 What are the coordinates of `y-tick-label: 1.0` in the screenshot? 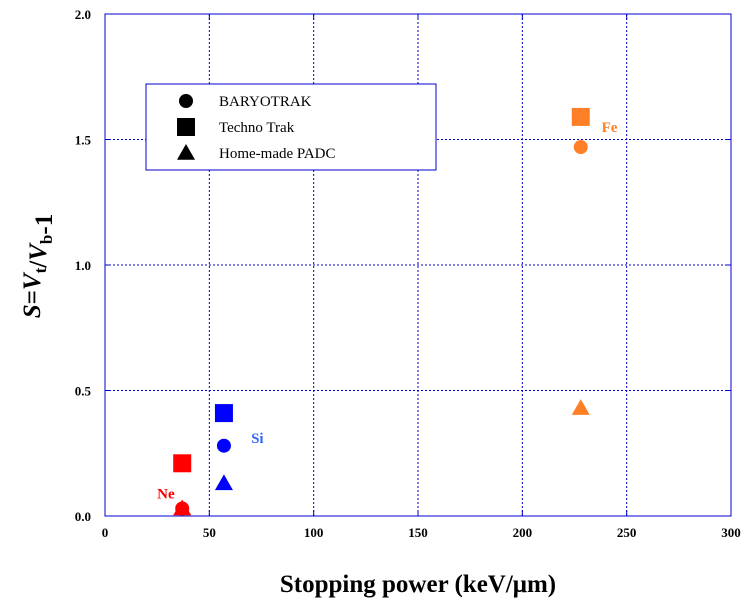 It's located at (83, 265).